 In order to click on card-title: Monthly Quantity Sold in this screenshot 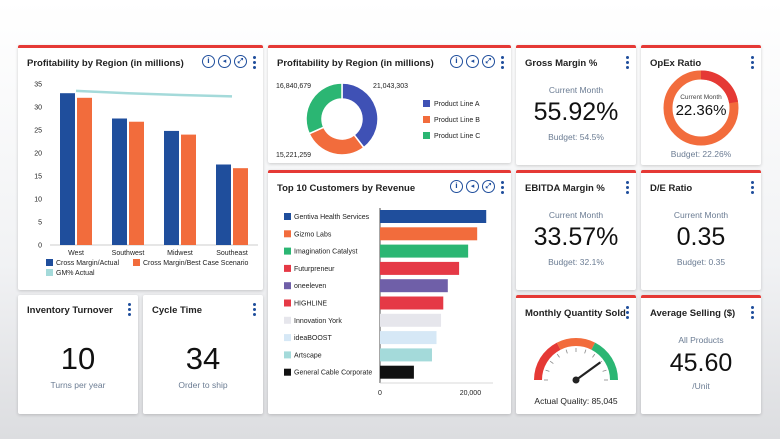, I will do `click(575, 313)`.